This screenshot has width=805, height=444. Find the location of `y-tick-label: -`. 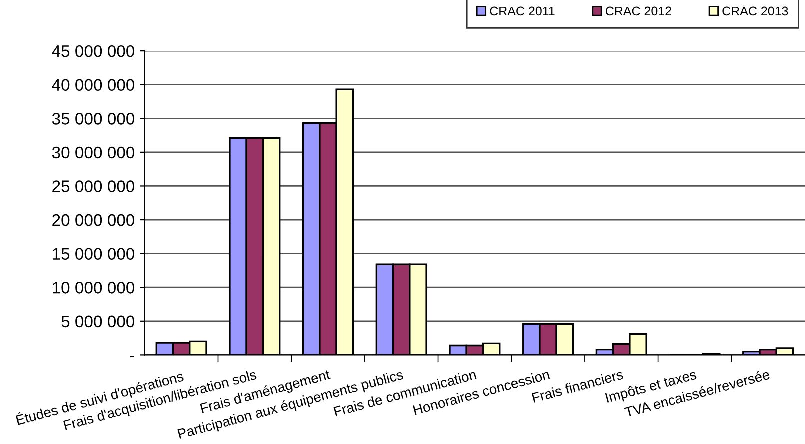

y-tick-label: - is located at coordinates (132, 357).